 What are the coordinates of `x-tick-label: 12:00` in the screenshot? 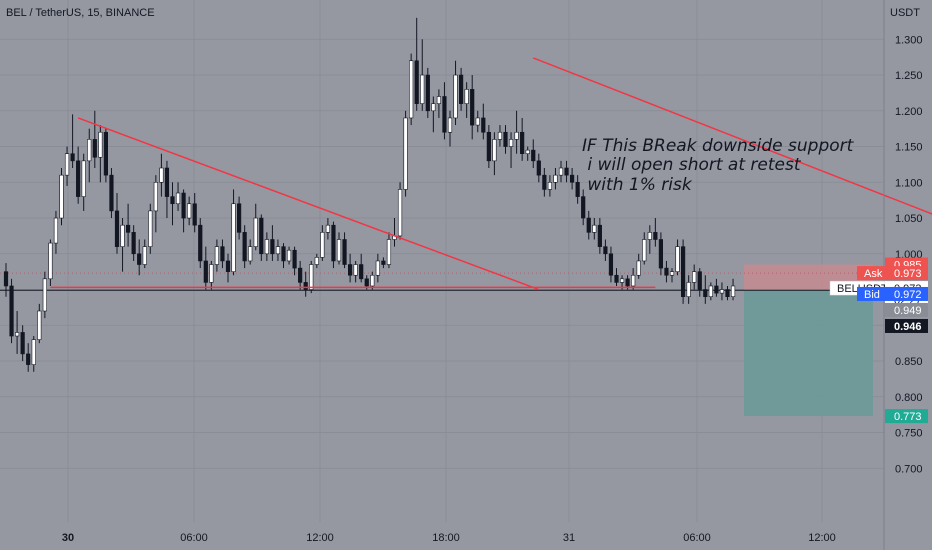 It's located at (822, 538).